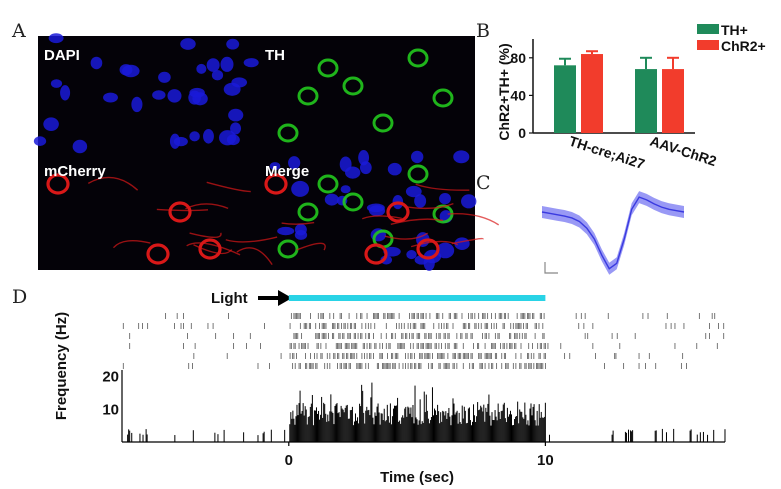 This screenshot has height=489, width=781. Describe the element at coordinates (734, 30) in the screenshot. I see `legend-label: TH+` at that location.